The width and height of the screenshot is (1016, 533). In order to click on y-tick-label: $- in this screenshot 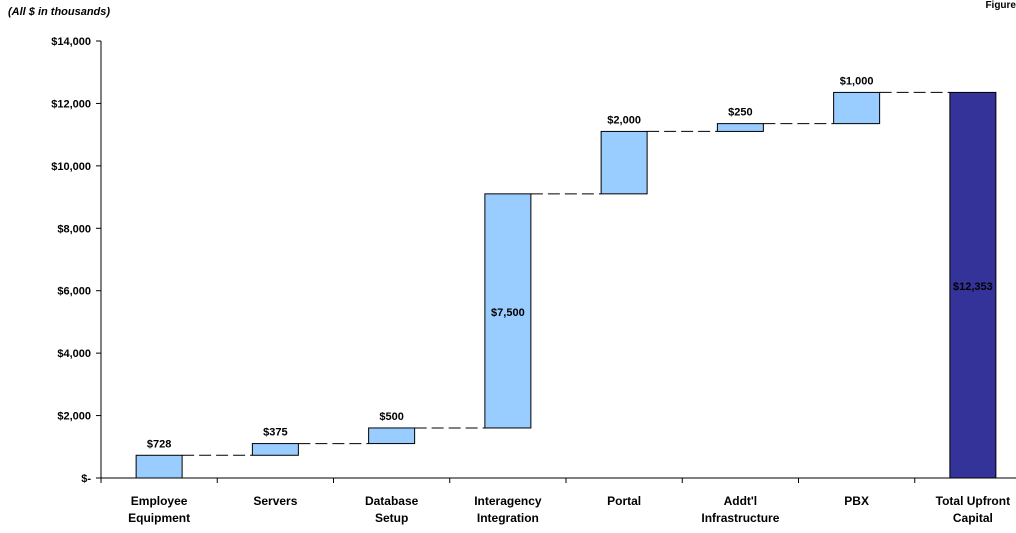, I will do `click(86, 479)`.